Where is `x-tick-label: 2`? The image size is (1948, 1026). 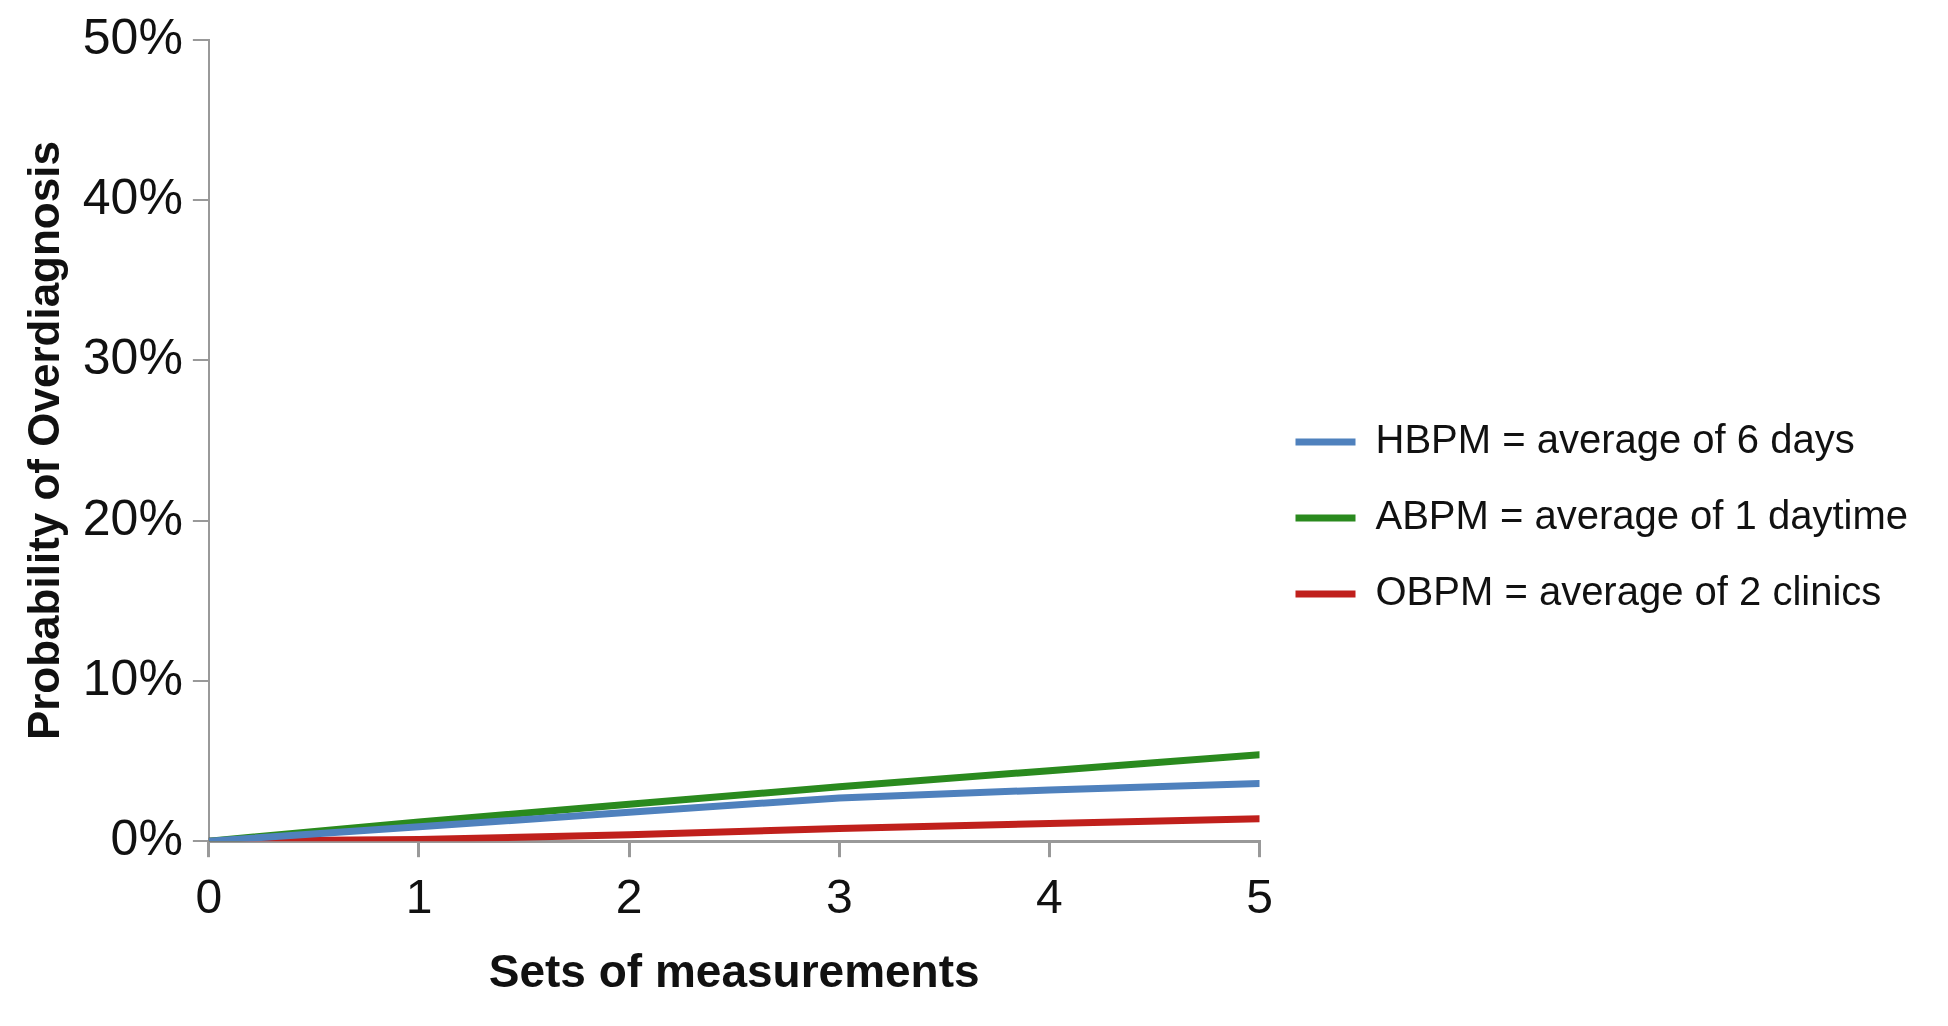
x-tick-label: 2 is located at coordinates (629, 897).